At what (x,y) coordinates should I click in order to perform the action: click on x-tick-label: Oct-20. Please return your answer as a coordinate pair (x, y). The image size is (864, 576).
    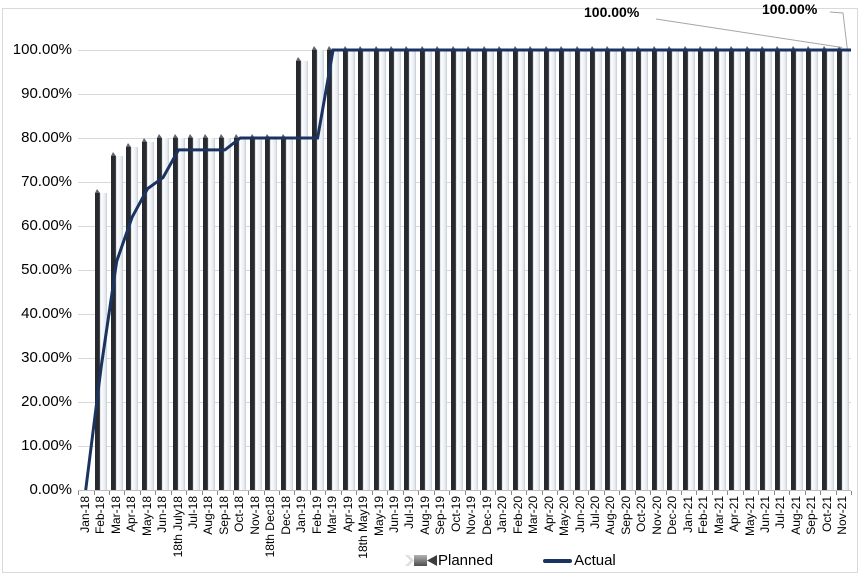
    Looking at the image, I should click on (641, 514).